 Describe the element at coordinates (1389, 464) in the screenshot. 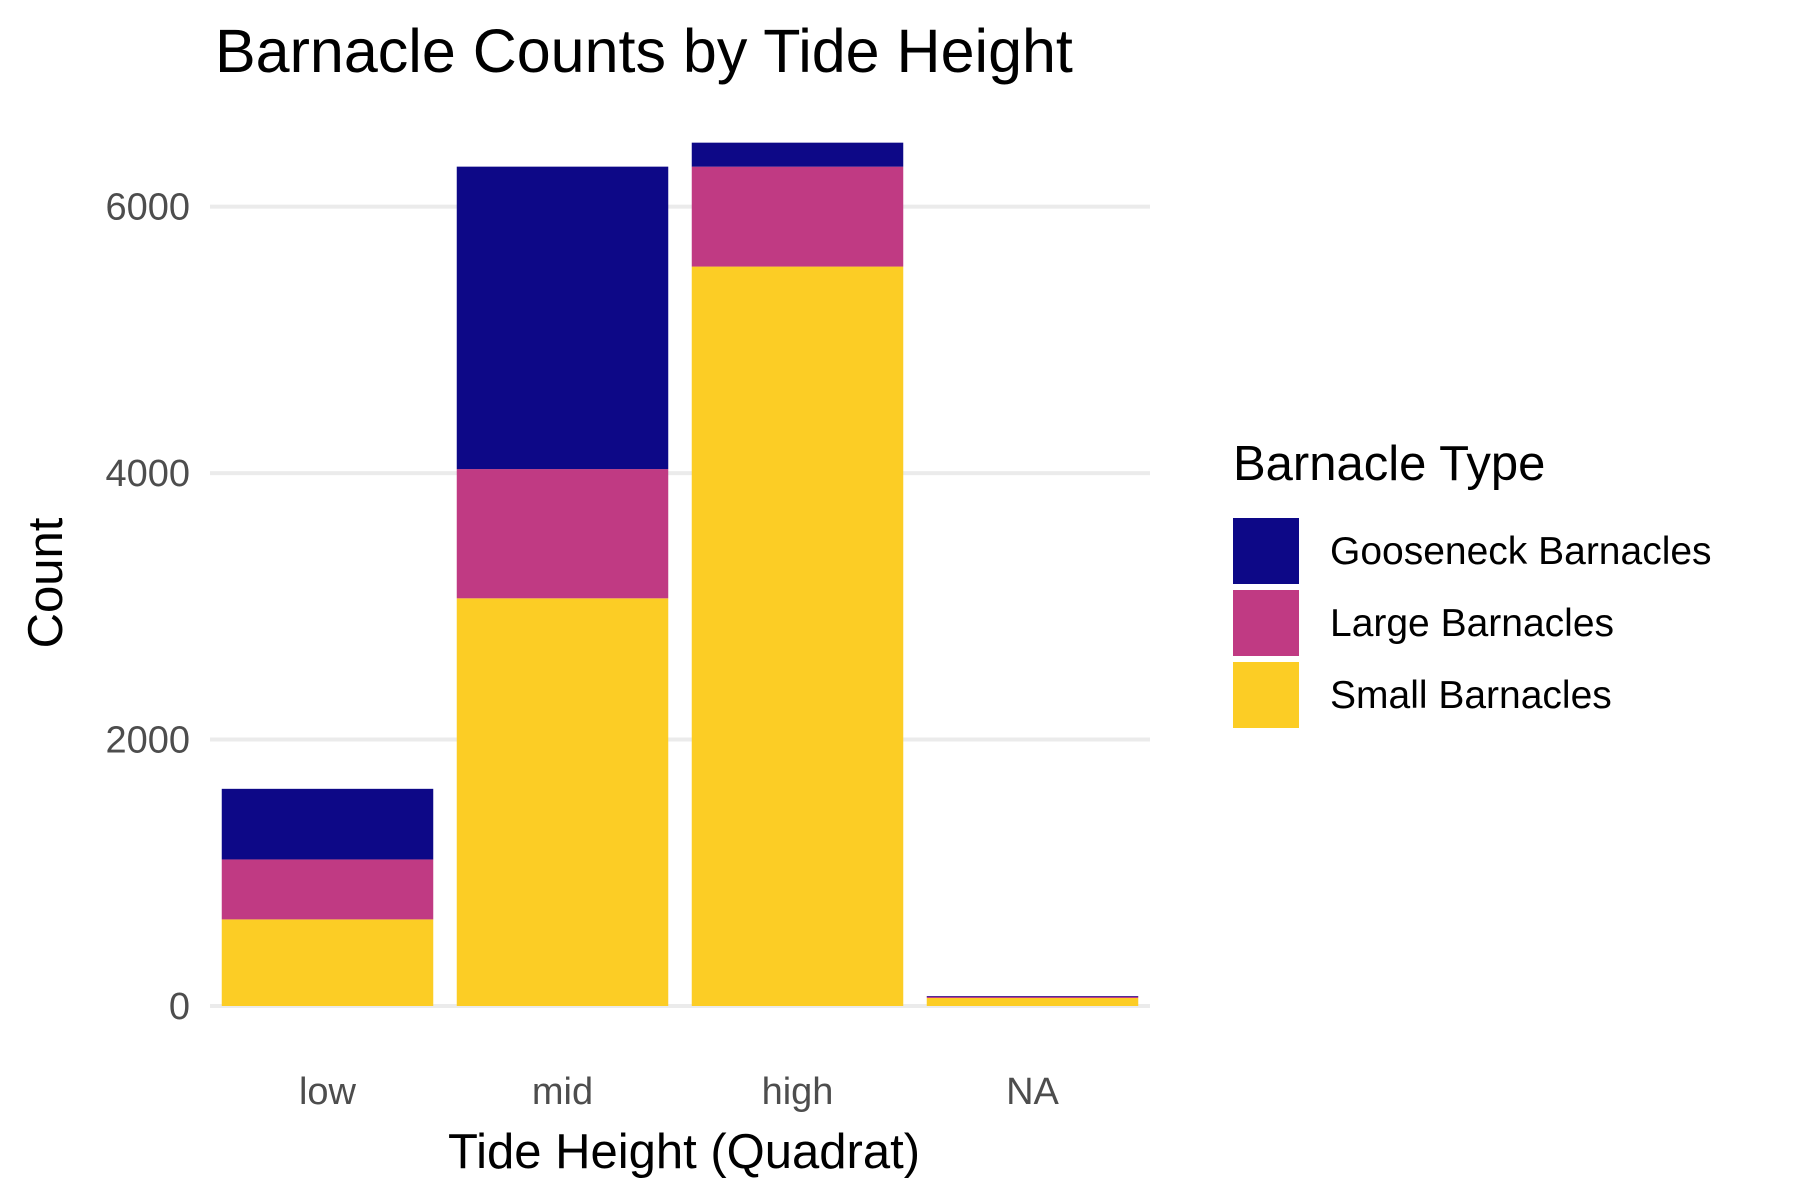

I see `legend-title: Barnacle Type` at that location.